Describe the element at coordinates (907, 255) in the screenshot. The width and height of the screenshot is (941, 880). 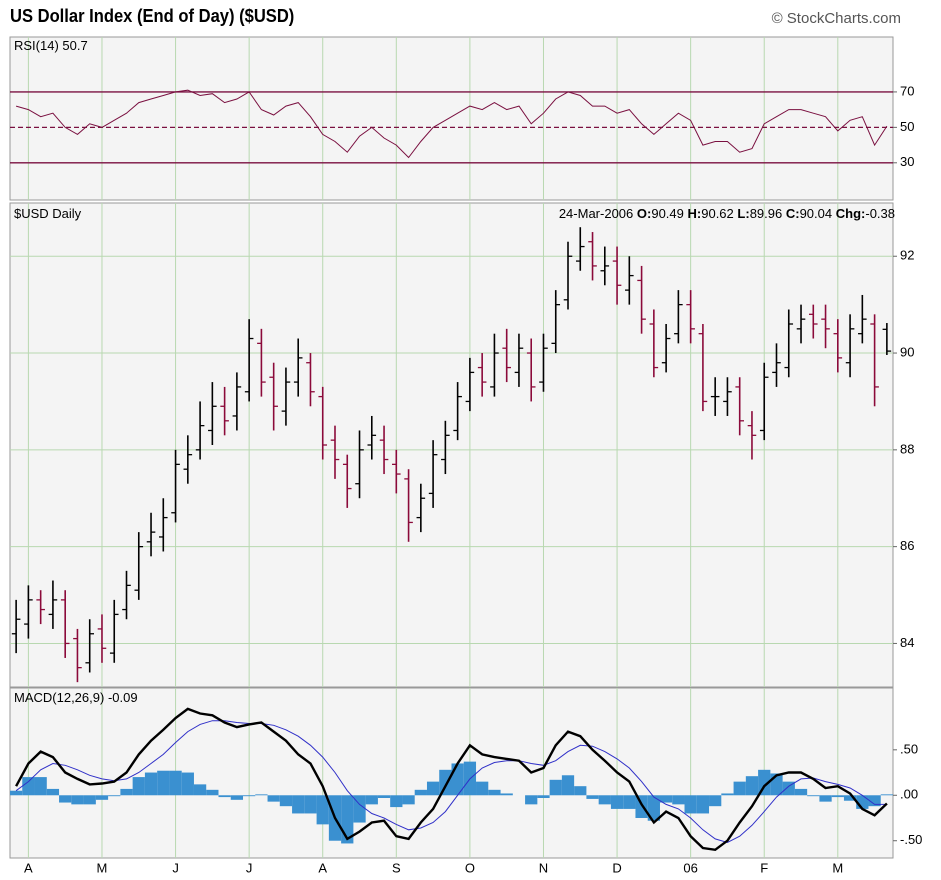
I see `y-tick-label: 92` at that location.